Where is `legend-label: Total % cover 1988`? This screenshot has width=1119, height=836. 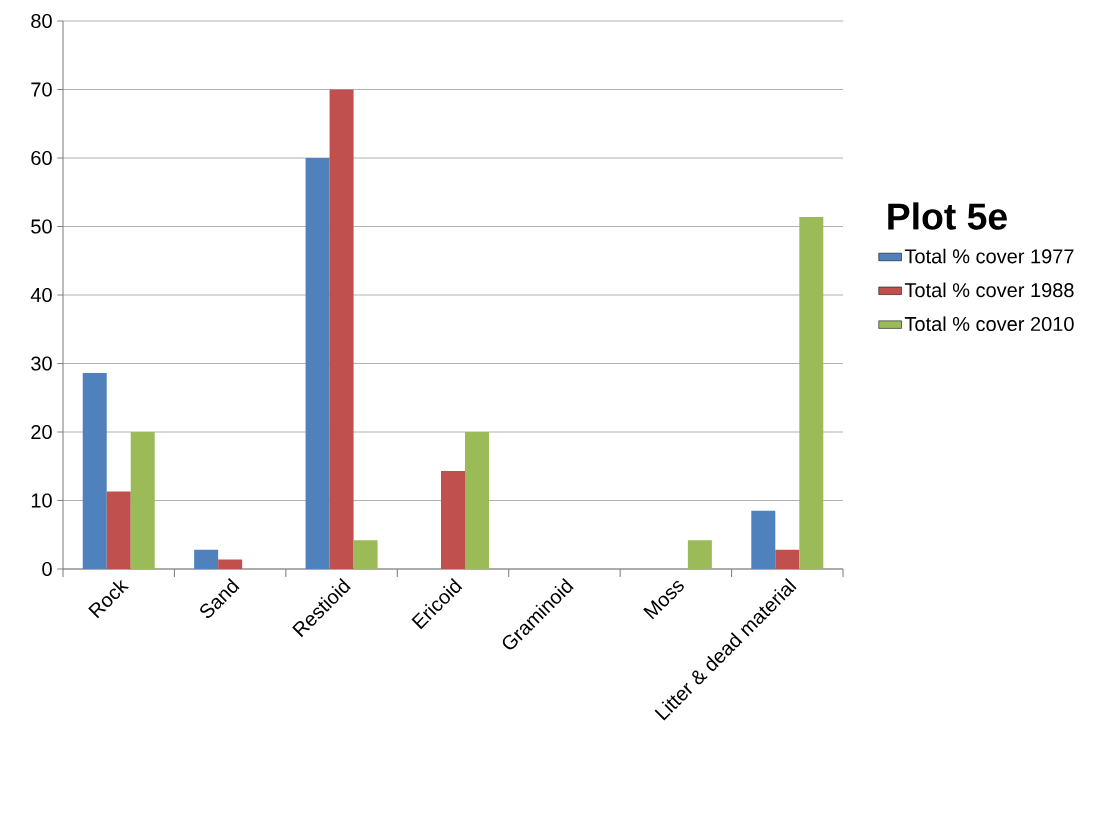
legend-label: Total % cover 1988 is located at coordinates (989, 290).